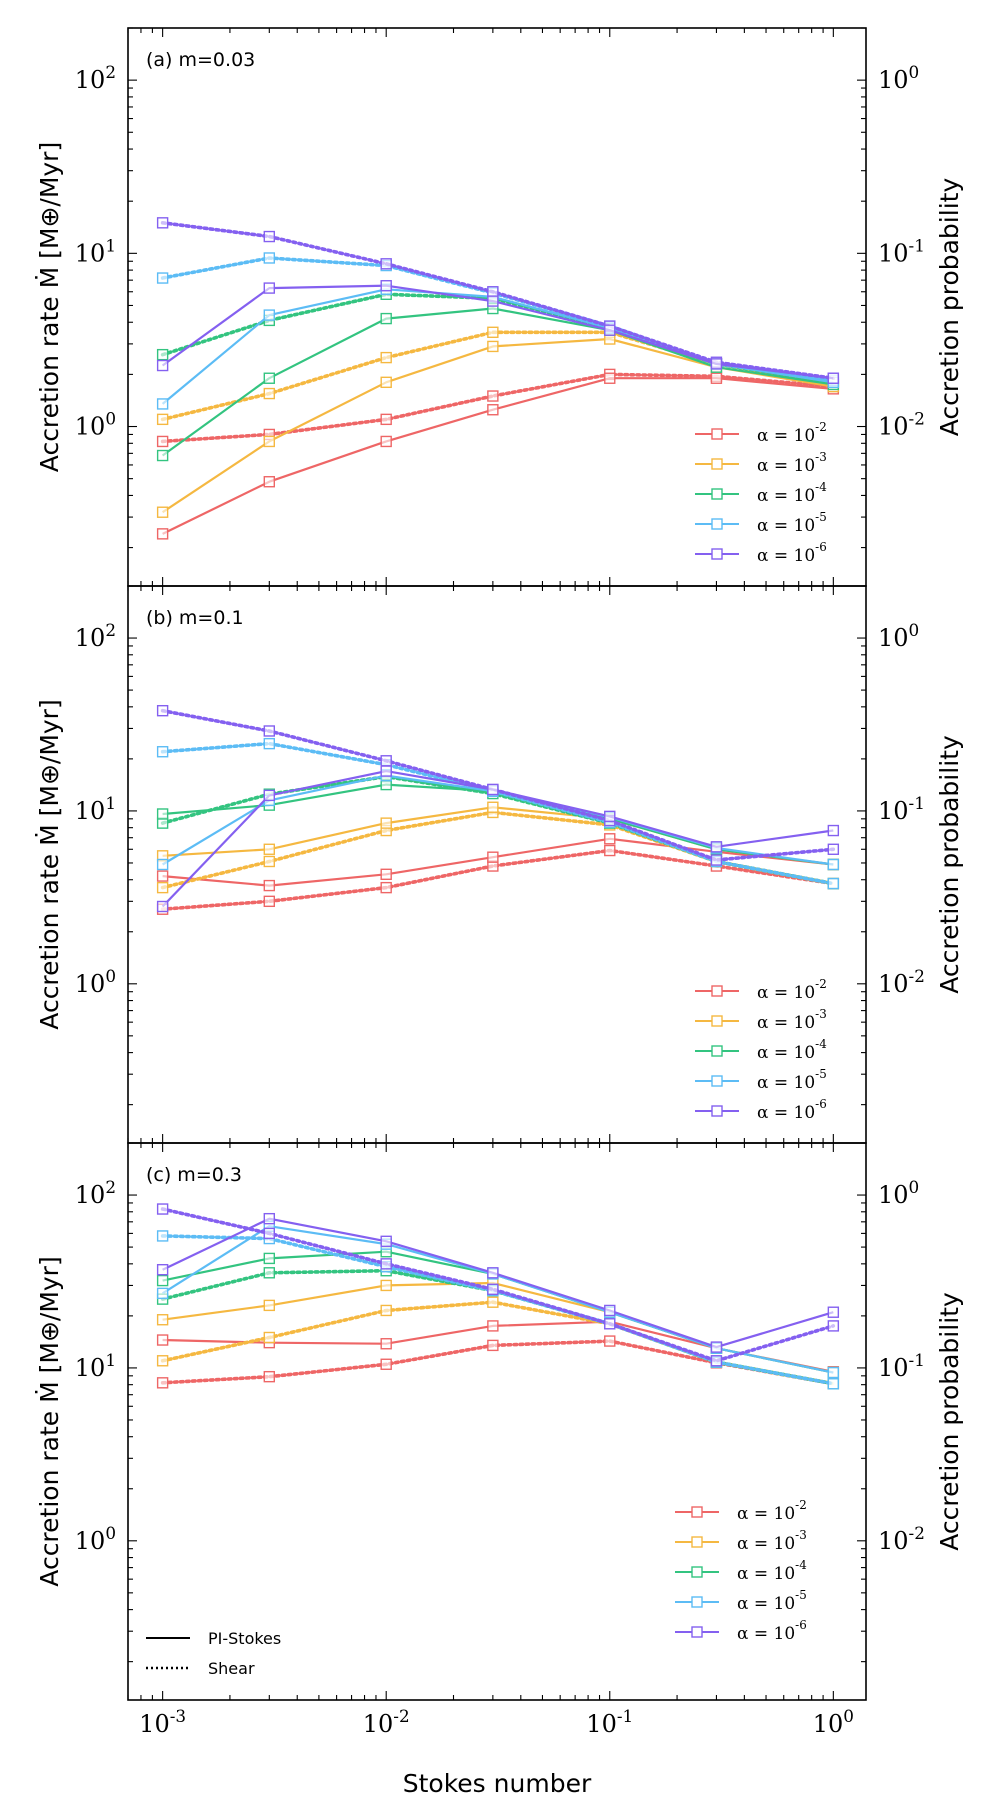 Image resolution: width=1000 pixels, height=1800 pixels. I want to click on legend-entry: α = 10-4, so click(792, 1050).